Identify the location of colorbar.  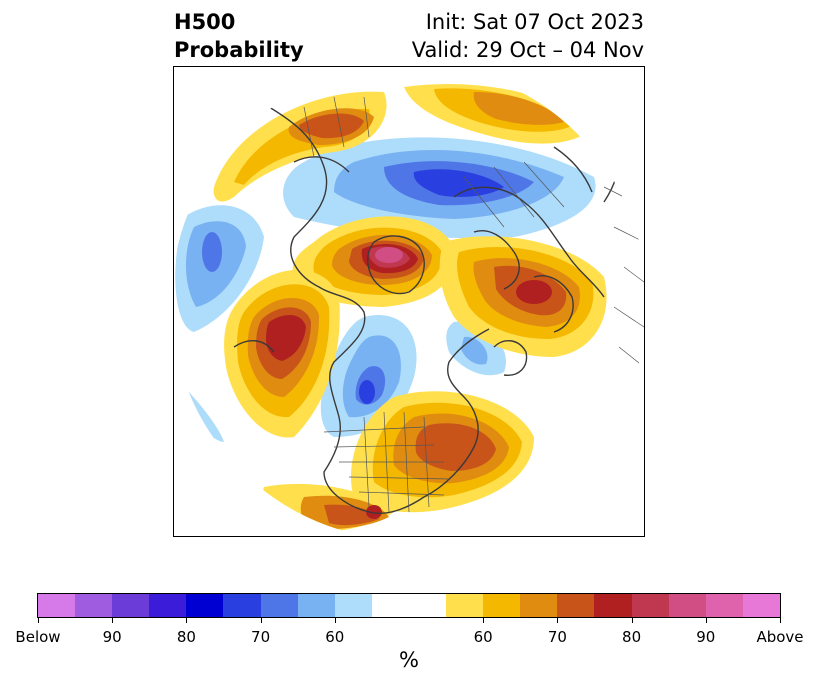
(409, 605).